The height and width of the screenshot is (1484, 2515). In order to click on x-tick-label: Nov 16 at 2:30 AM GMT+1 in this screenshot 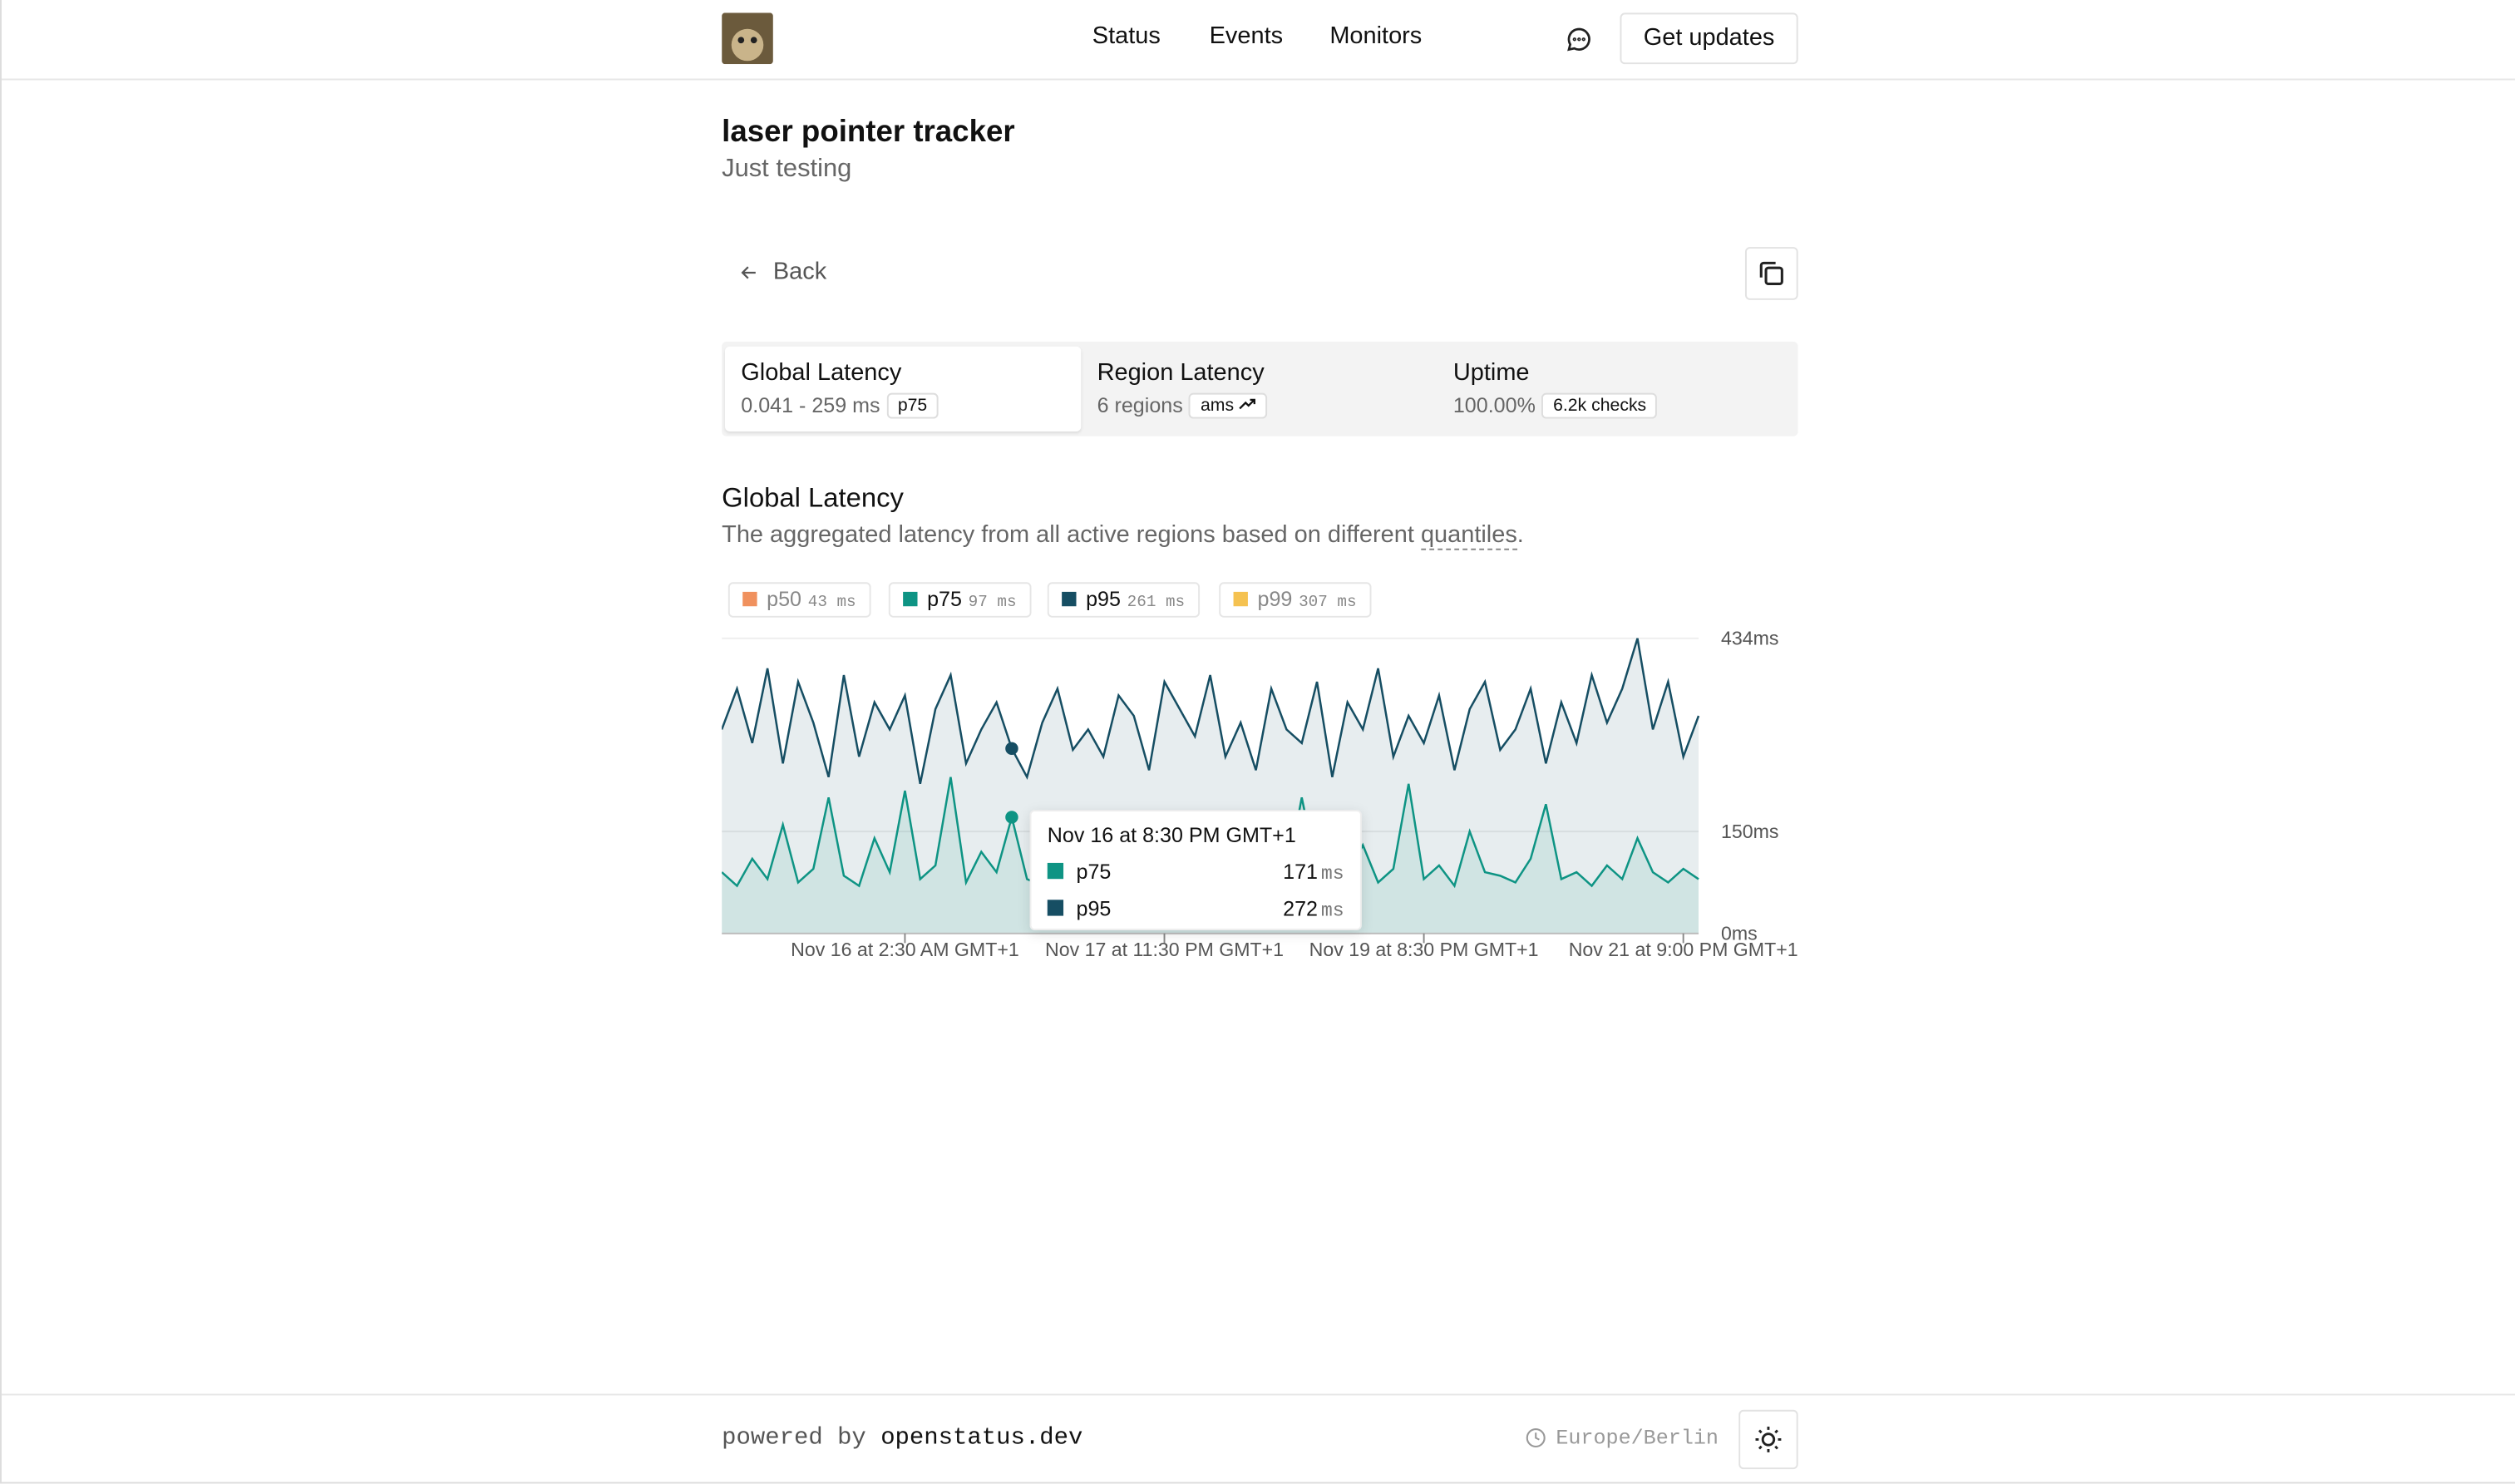, I will do `click(905, 949)`.